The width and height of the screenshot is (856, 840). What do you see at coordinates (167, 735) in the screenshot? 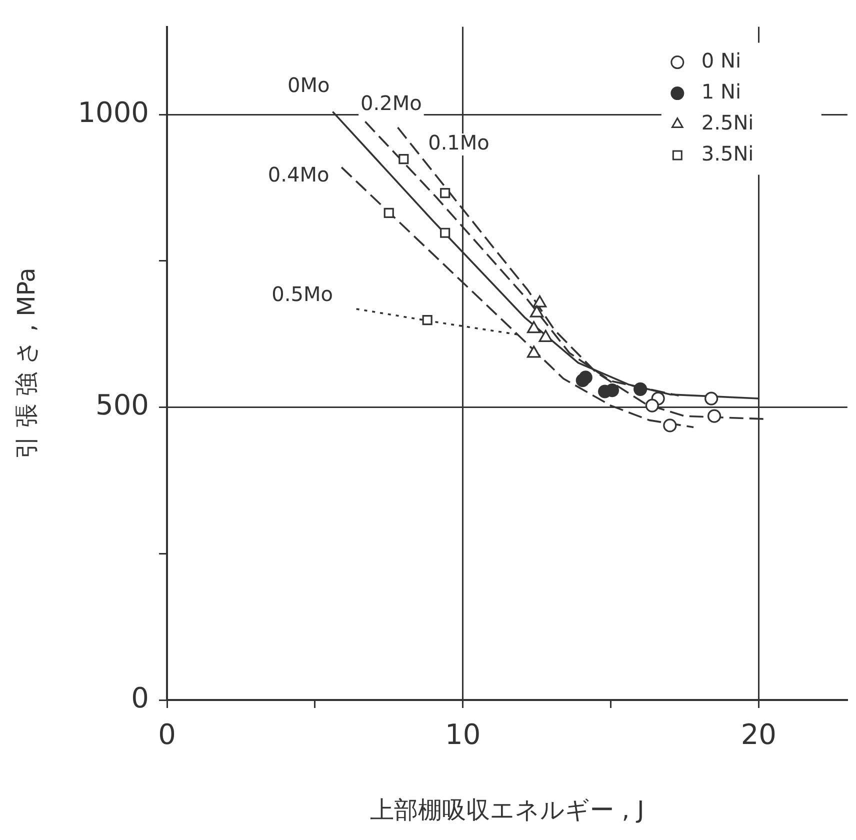
I see `x-tick-label: 0` at bounding box center [167, 735].